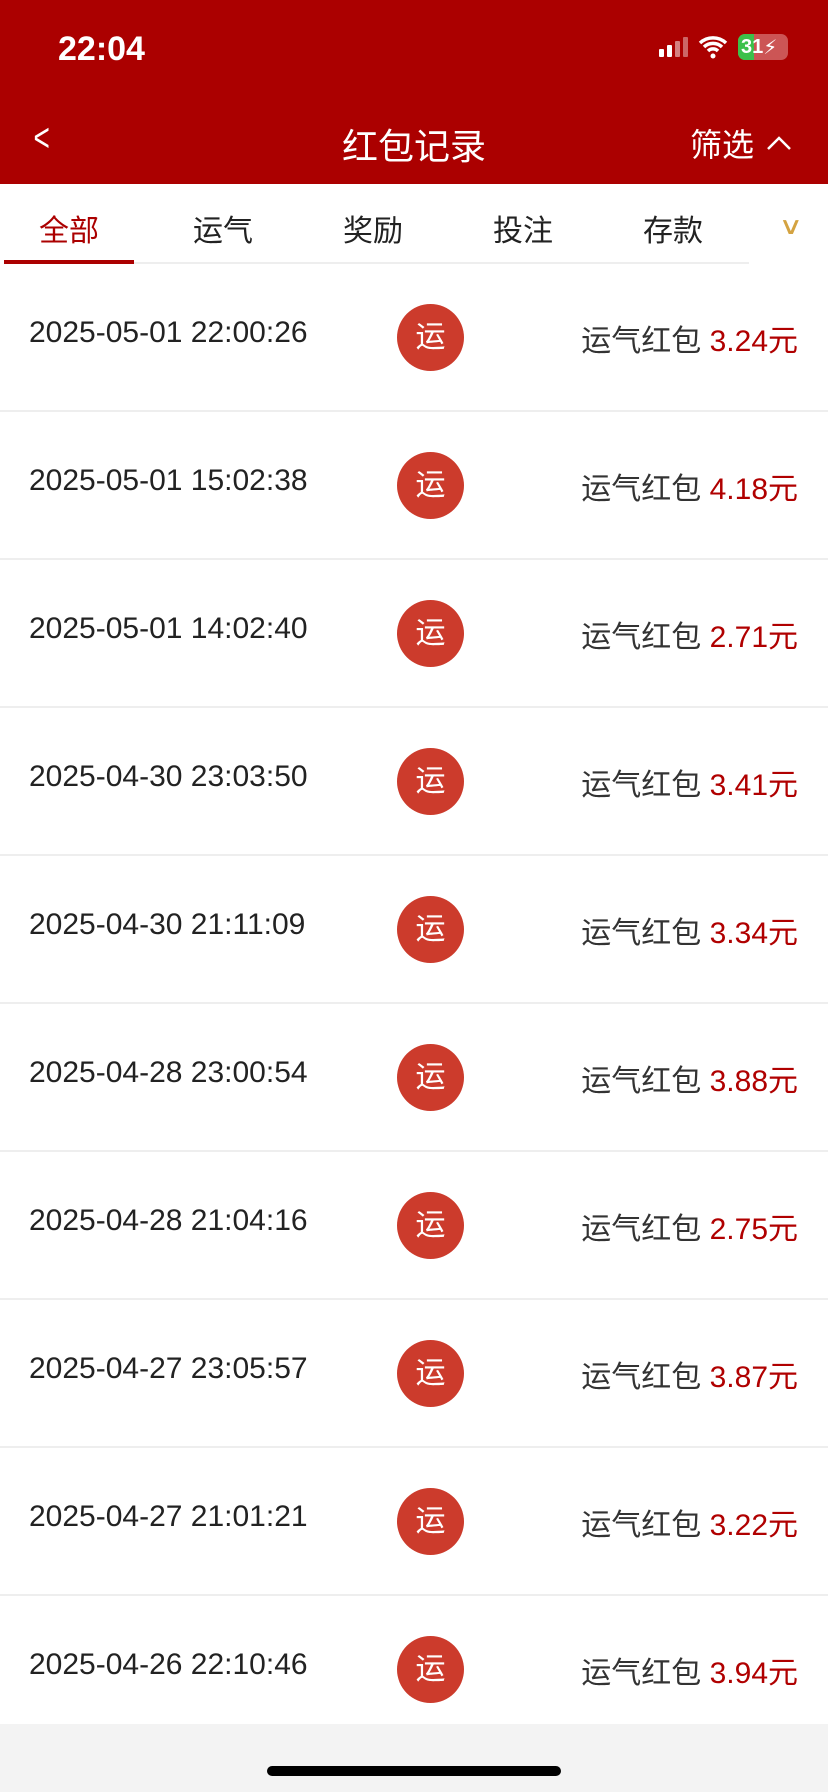  I want to click on record-row: 2025-05-01 14:02:40 运 运气红包 2.71元, so click(414, 634).